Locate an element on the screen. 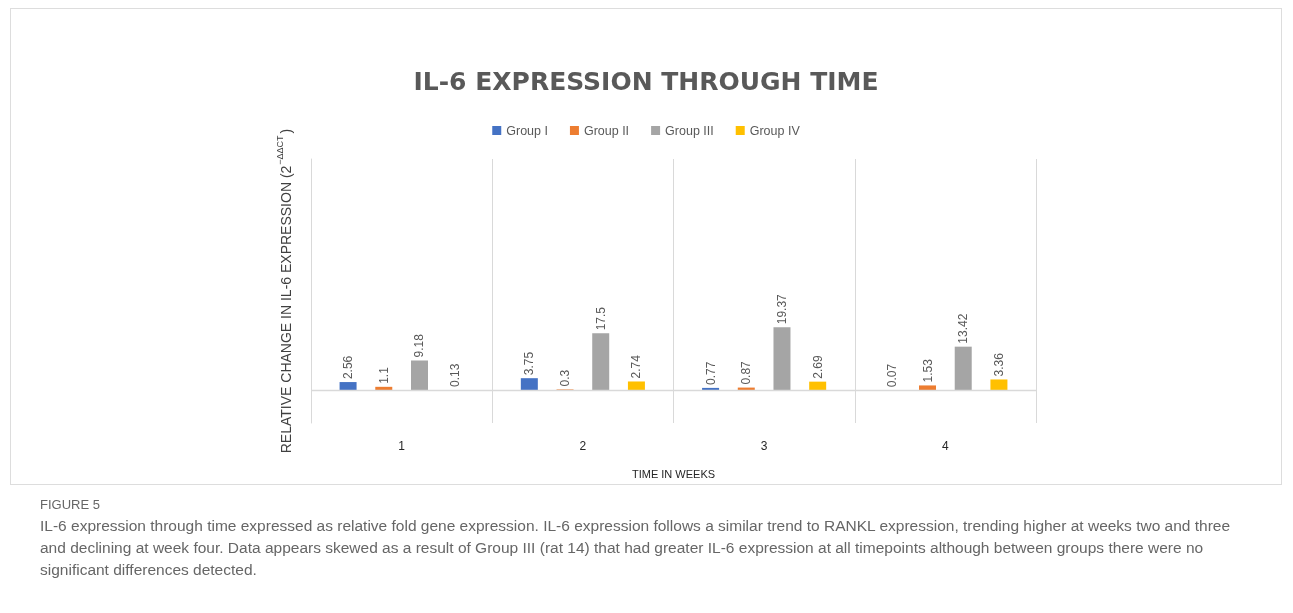  data-label: 1.53 is located at coordinates (927, 370).